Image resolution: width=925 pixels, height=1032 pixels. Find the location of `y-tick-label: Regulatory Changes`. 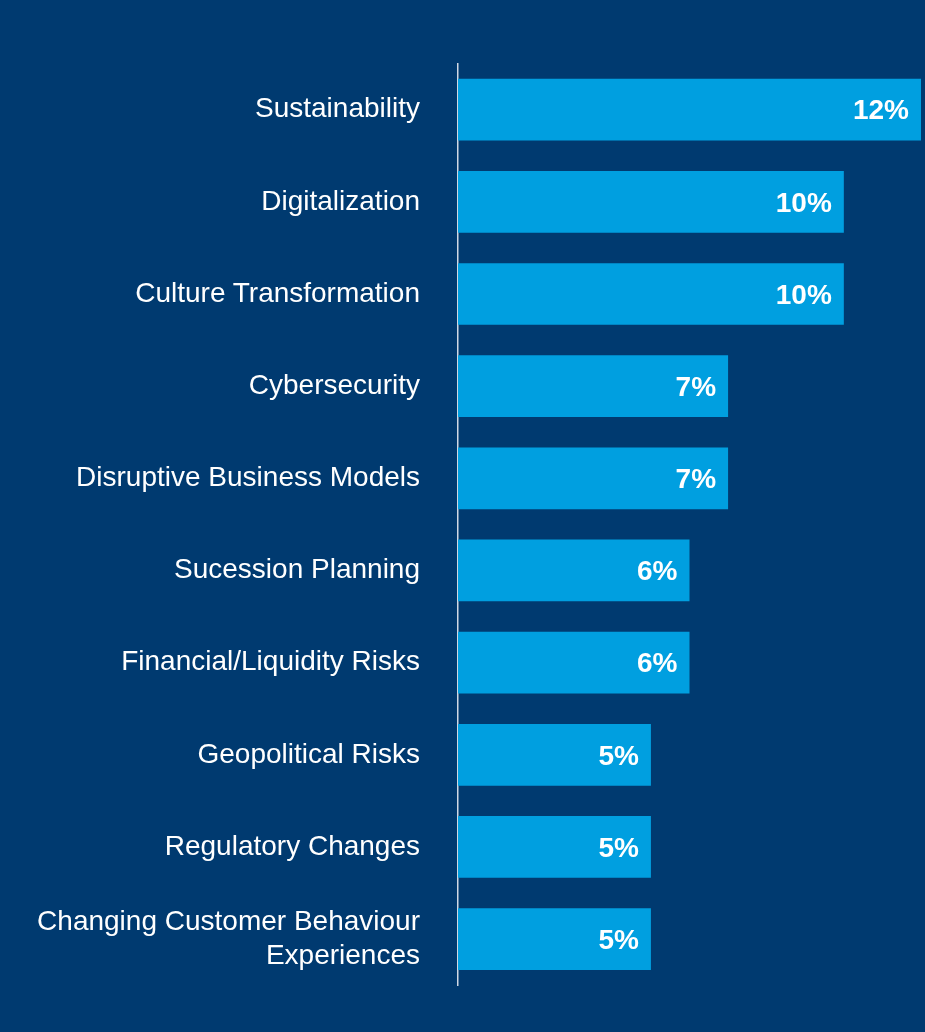

y-tick-label: Regulatory Changes is located at coordinates (292, 845).